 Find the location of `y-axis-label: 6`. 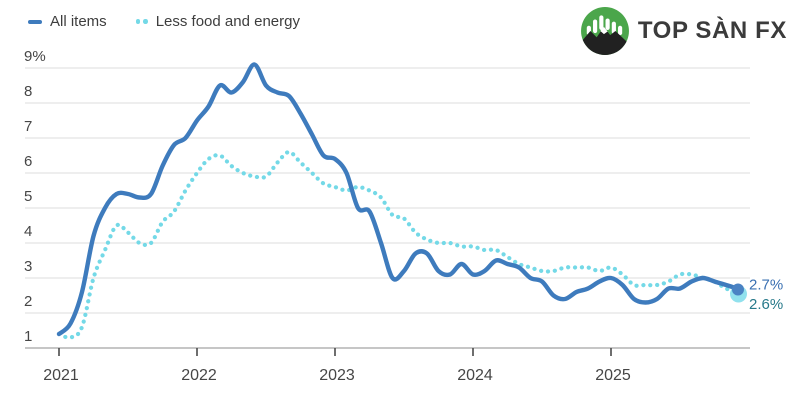

y-axis-label: 6 is located at coordinates (28, 161).